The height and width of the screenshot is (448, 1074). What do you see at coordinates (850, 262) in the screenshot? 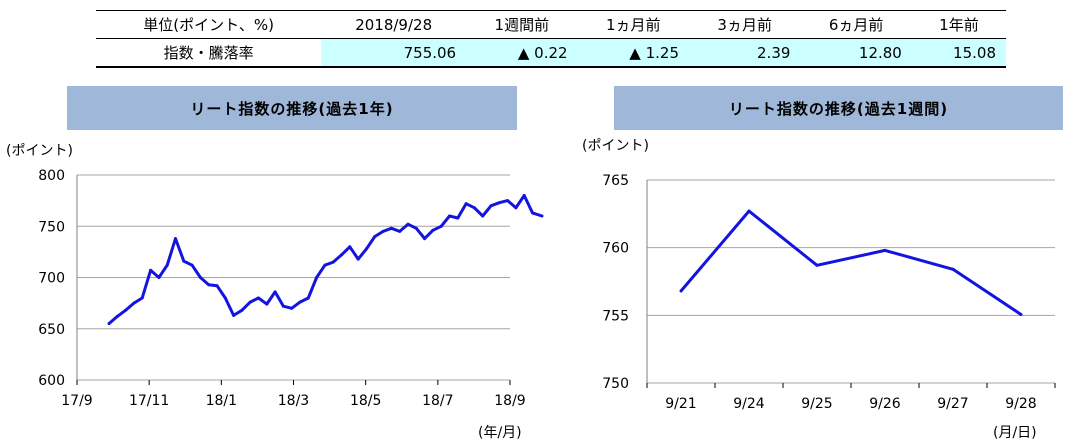
I see `index-line` at bounding box center [850, 262].